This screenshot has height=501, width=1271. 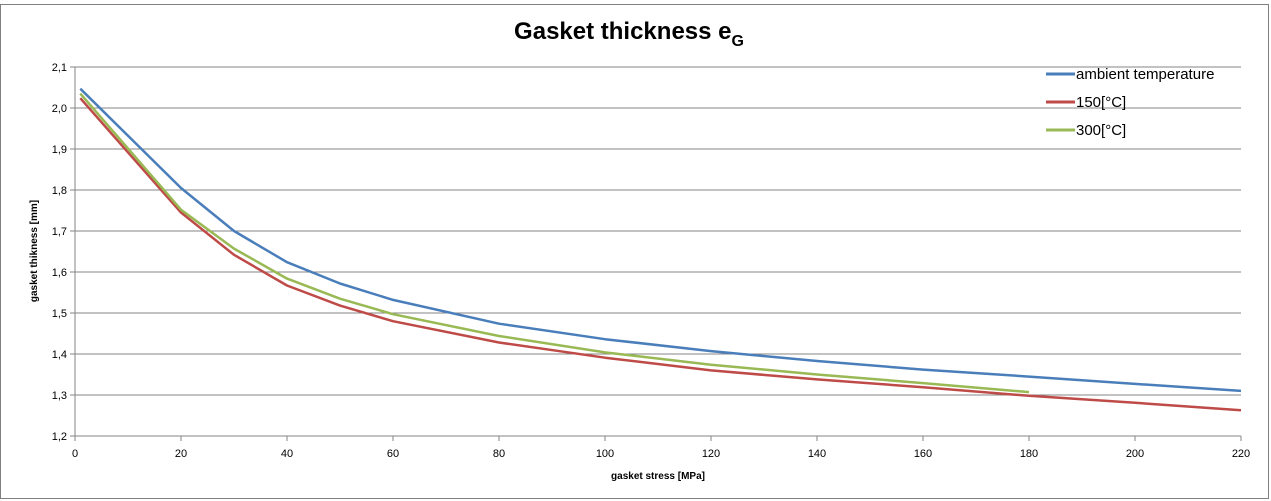 I want to click on x-tick-label: 20, so click(x=181, y=454).